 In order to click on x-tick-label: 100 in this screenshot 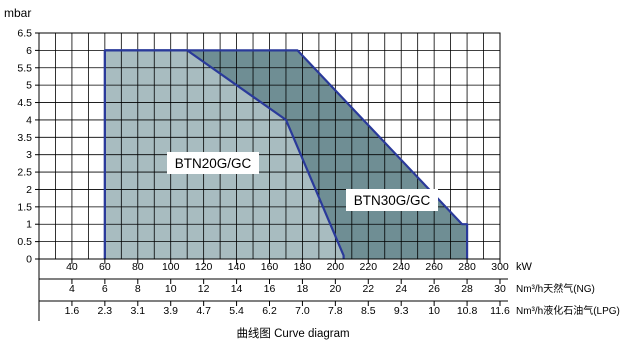, I will do `click(171, 267)`.